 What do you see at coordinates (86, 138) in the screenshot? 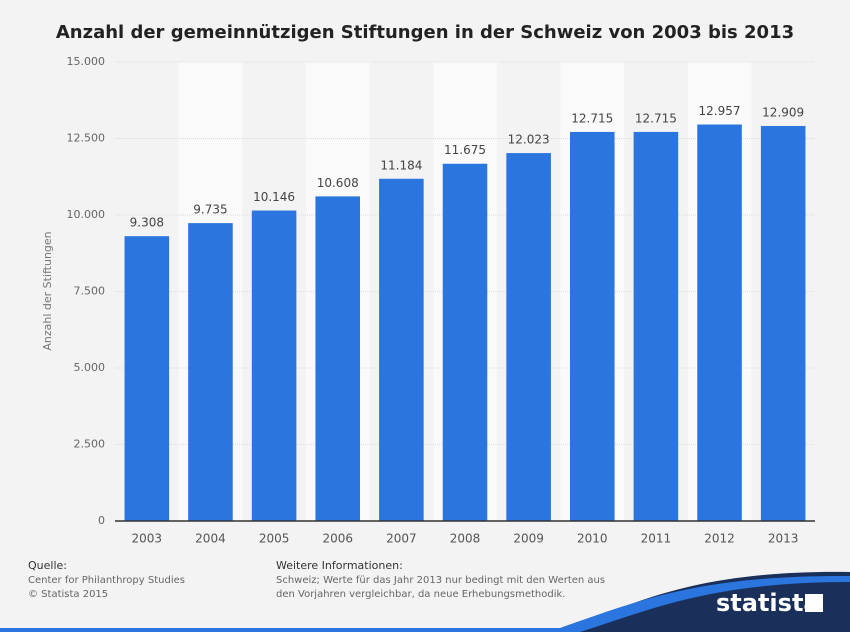
I see `y-tick-label: 12.500` at bounding box center [86, 138].